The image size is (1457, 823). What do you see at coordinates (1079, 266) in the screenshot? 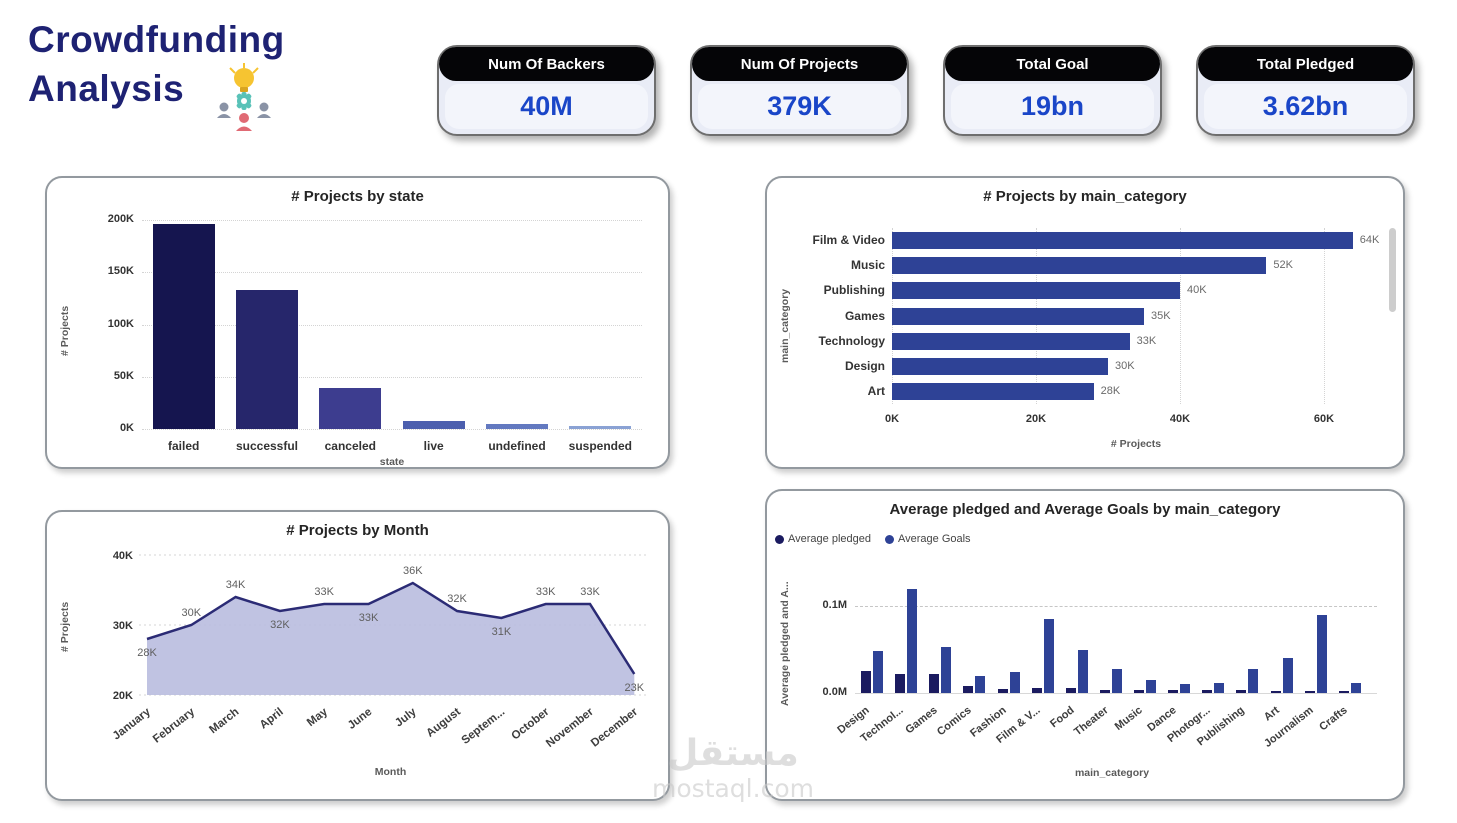
I see `bar-Music` at bounding box center [1079, 266].